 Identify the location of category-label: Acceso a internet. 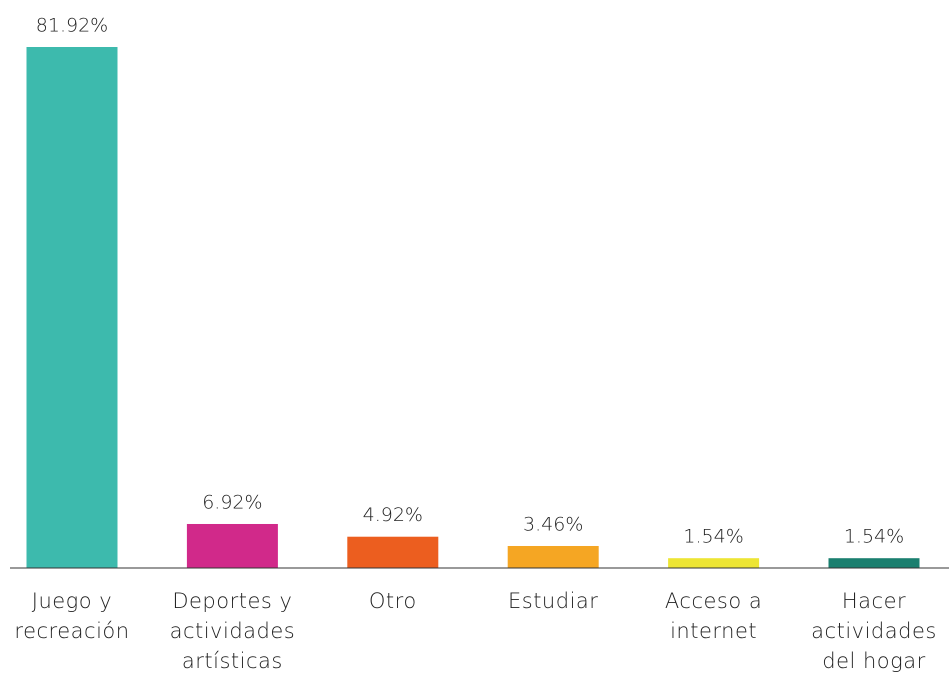
(713, 616).